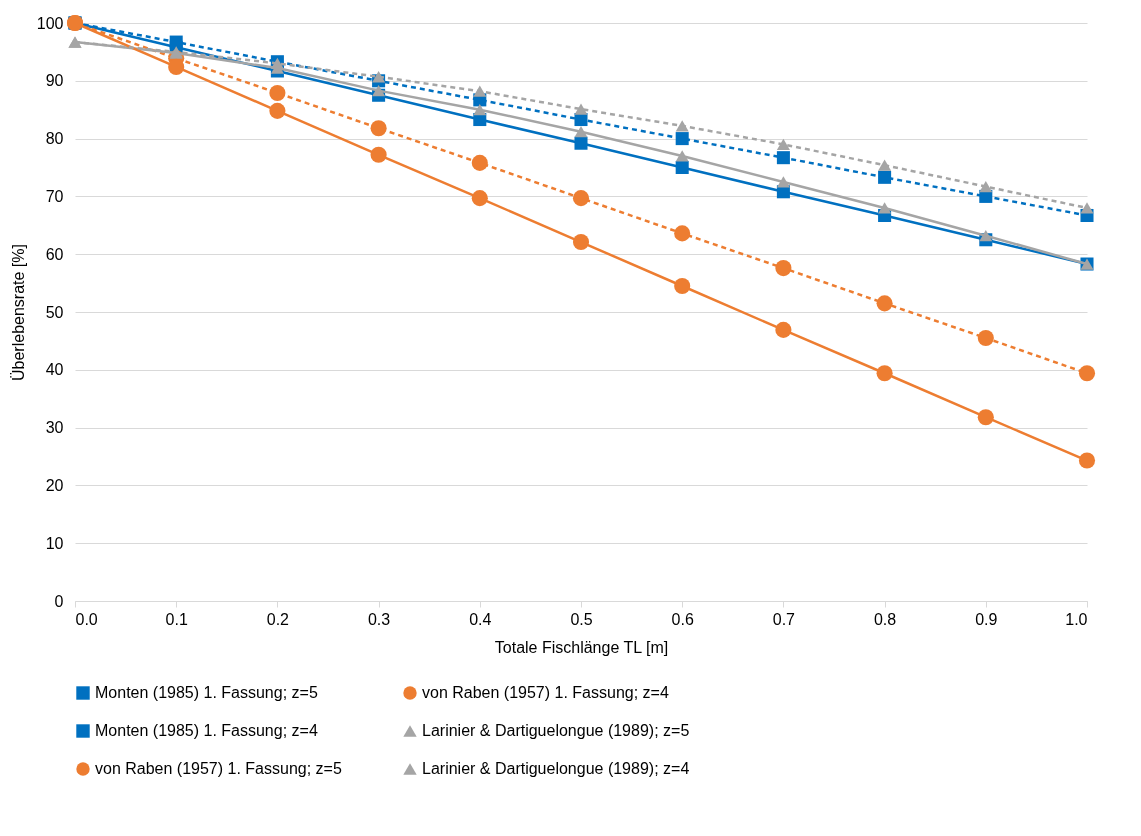  What do you see at coordinates (581, 619) in the screenshot?
I see `x-tick-label: 0.5` at bounding box center [581, 619].